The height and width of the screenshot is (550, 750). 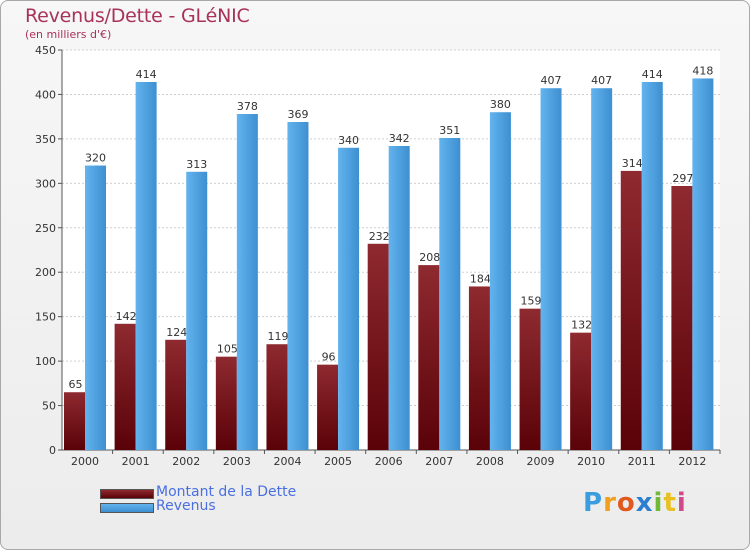 I want to click on legend-item-dette: Montant de la Dette, so click(x=230, y=493).